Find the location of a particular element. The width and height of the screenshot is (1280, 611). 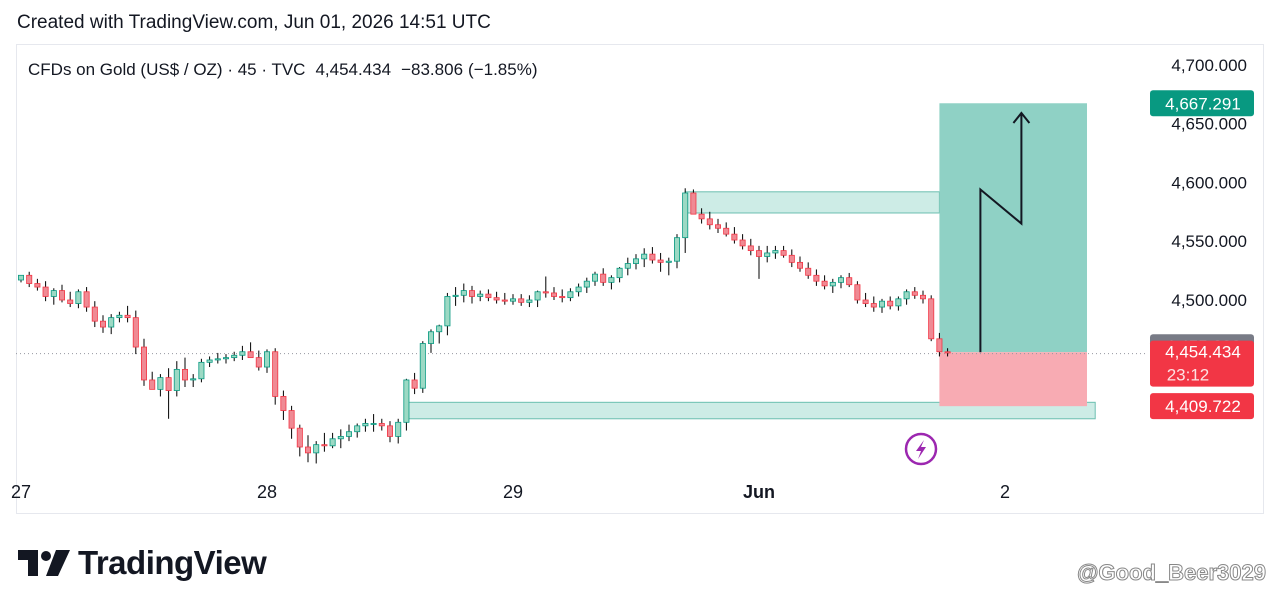

profit-zone is located at coordinates (1013, 228).